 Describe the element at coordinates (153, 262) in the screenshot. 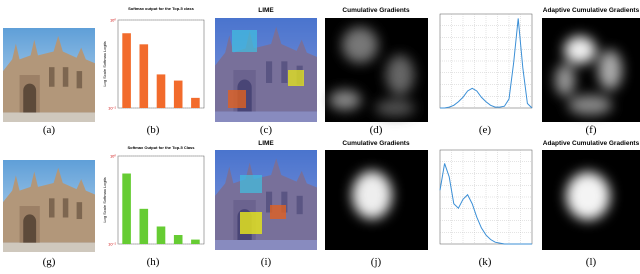

I see `panel-label: (h)` at that location.